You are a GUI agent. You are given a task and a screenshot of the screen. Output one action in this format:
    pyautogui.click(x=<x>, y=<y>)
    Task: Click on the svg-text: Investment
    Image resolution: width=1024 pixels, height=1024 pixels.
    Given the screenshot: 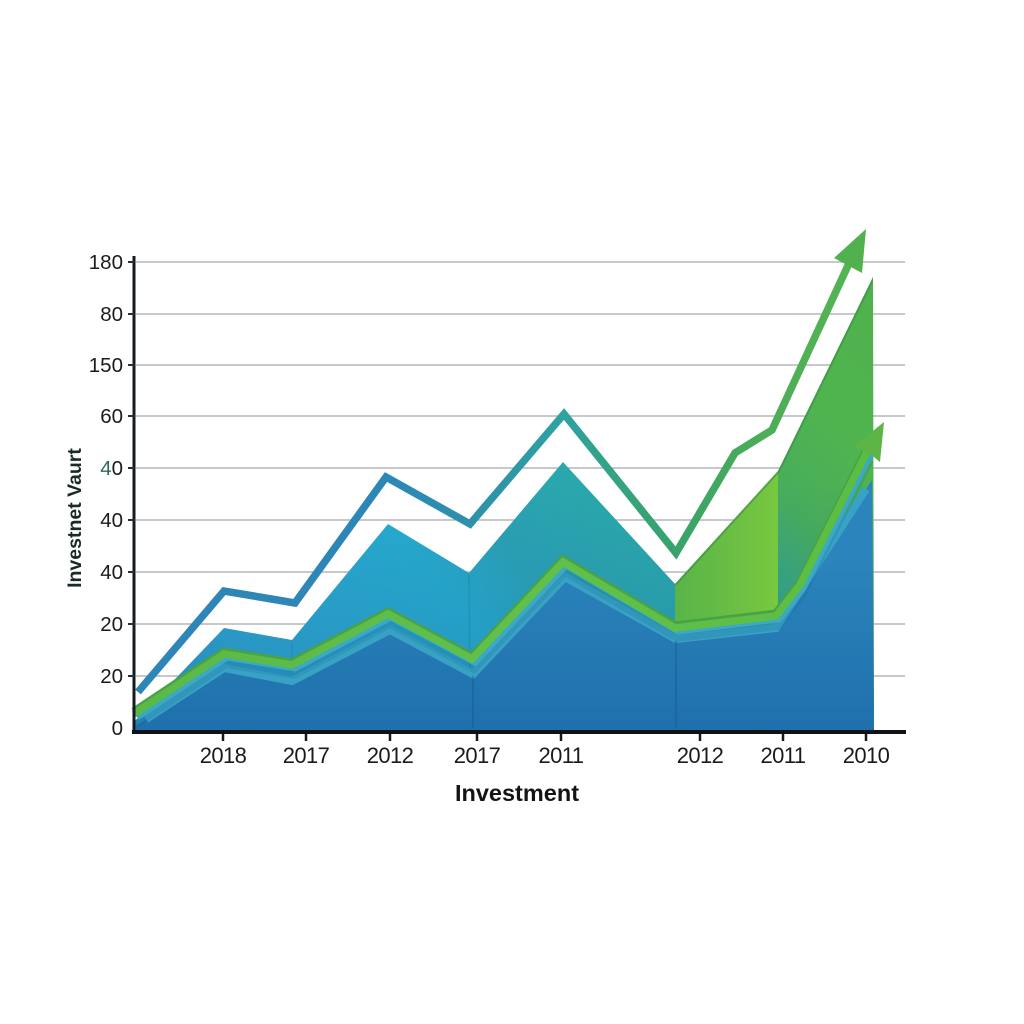 What is the action you would take?
    pyautogui.click(x=517, y=793)
    